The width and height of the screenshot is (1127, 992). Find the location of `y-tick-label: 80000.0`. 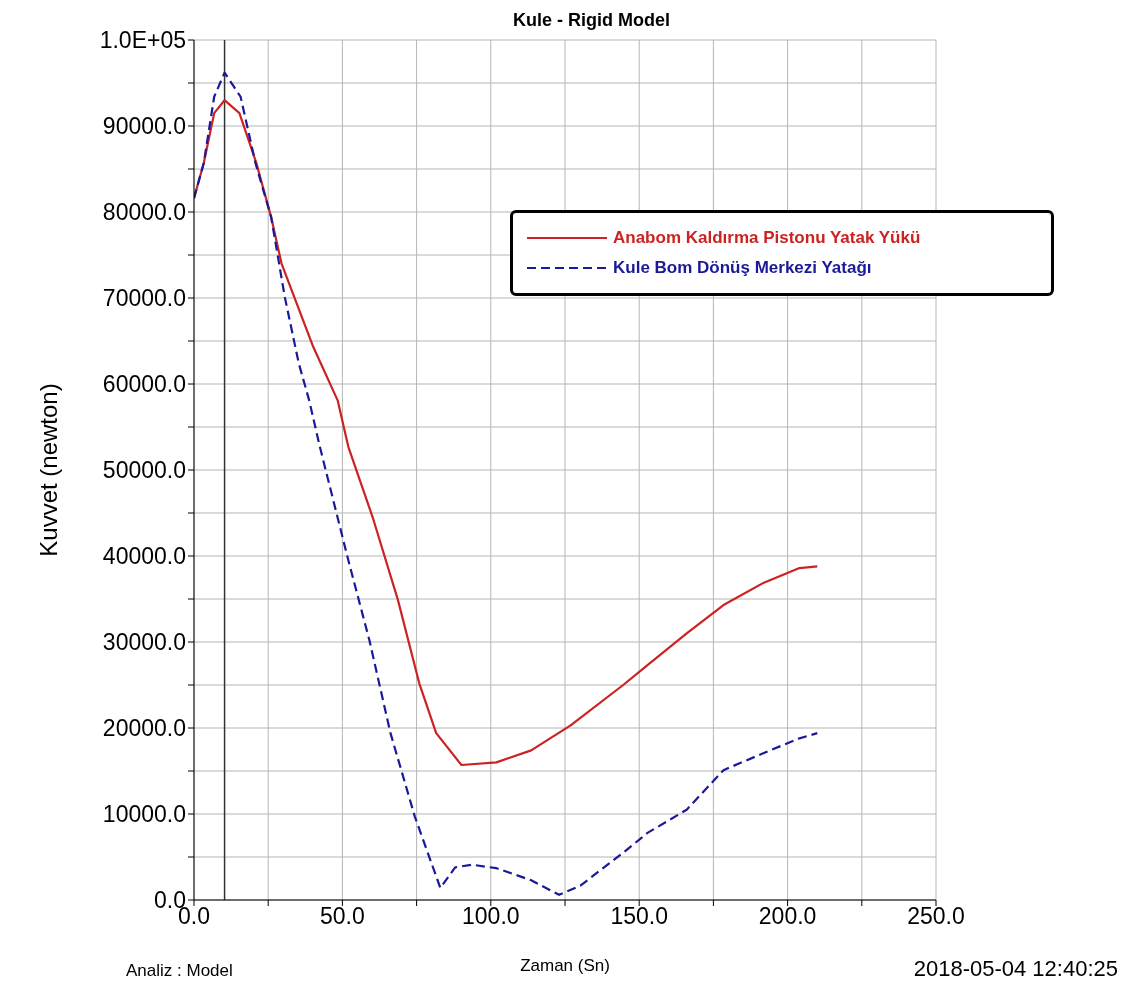

y-tick-label: 80000.0 is located at coordinates (144, 212).